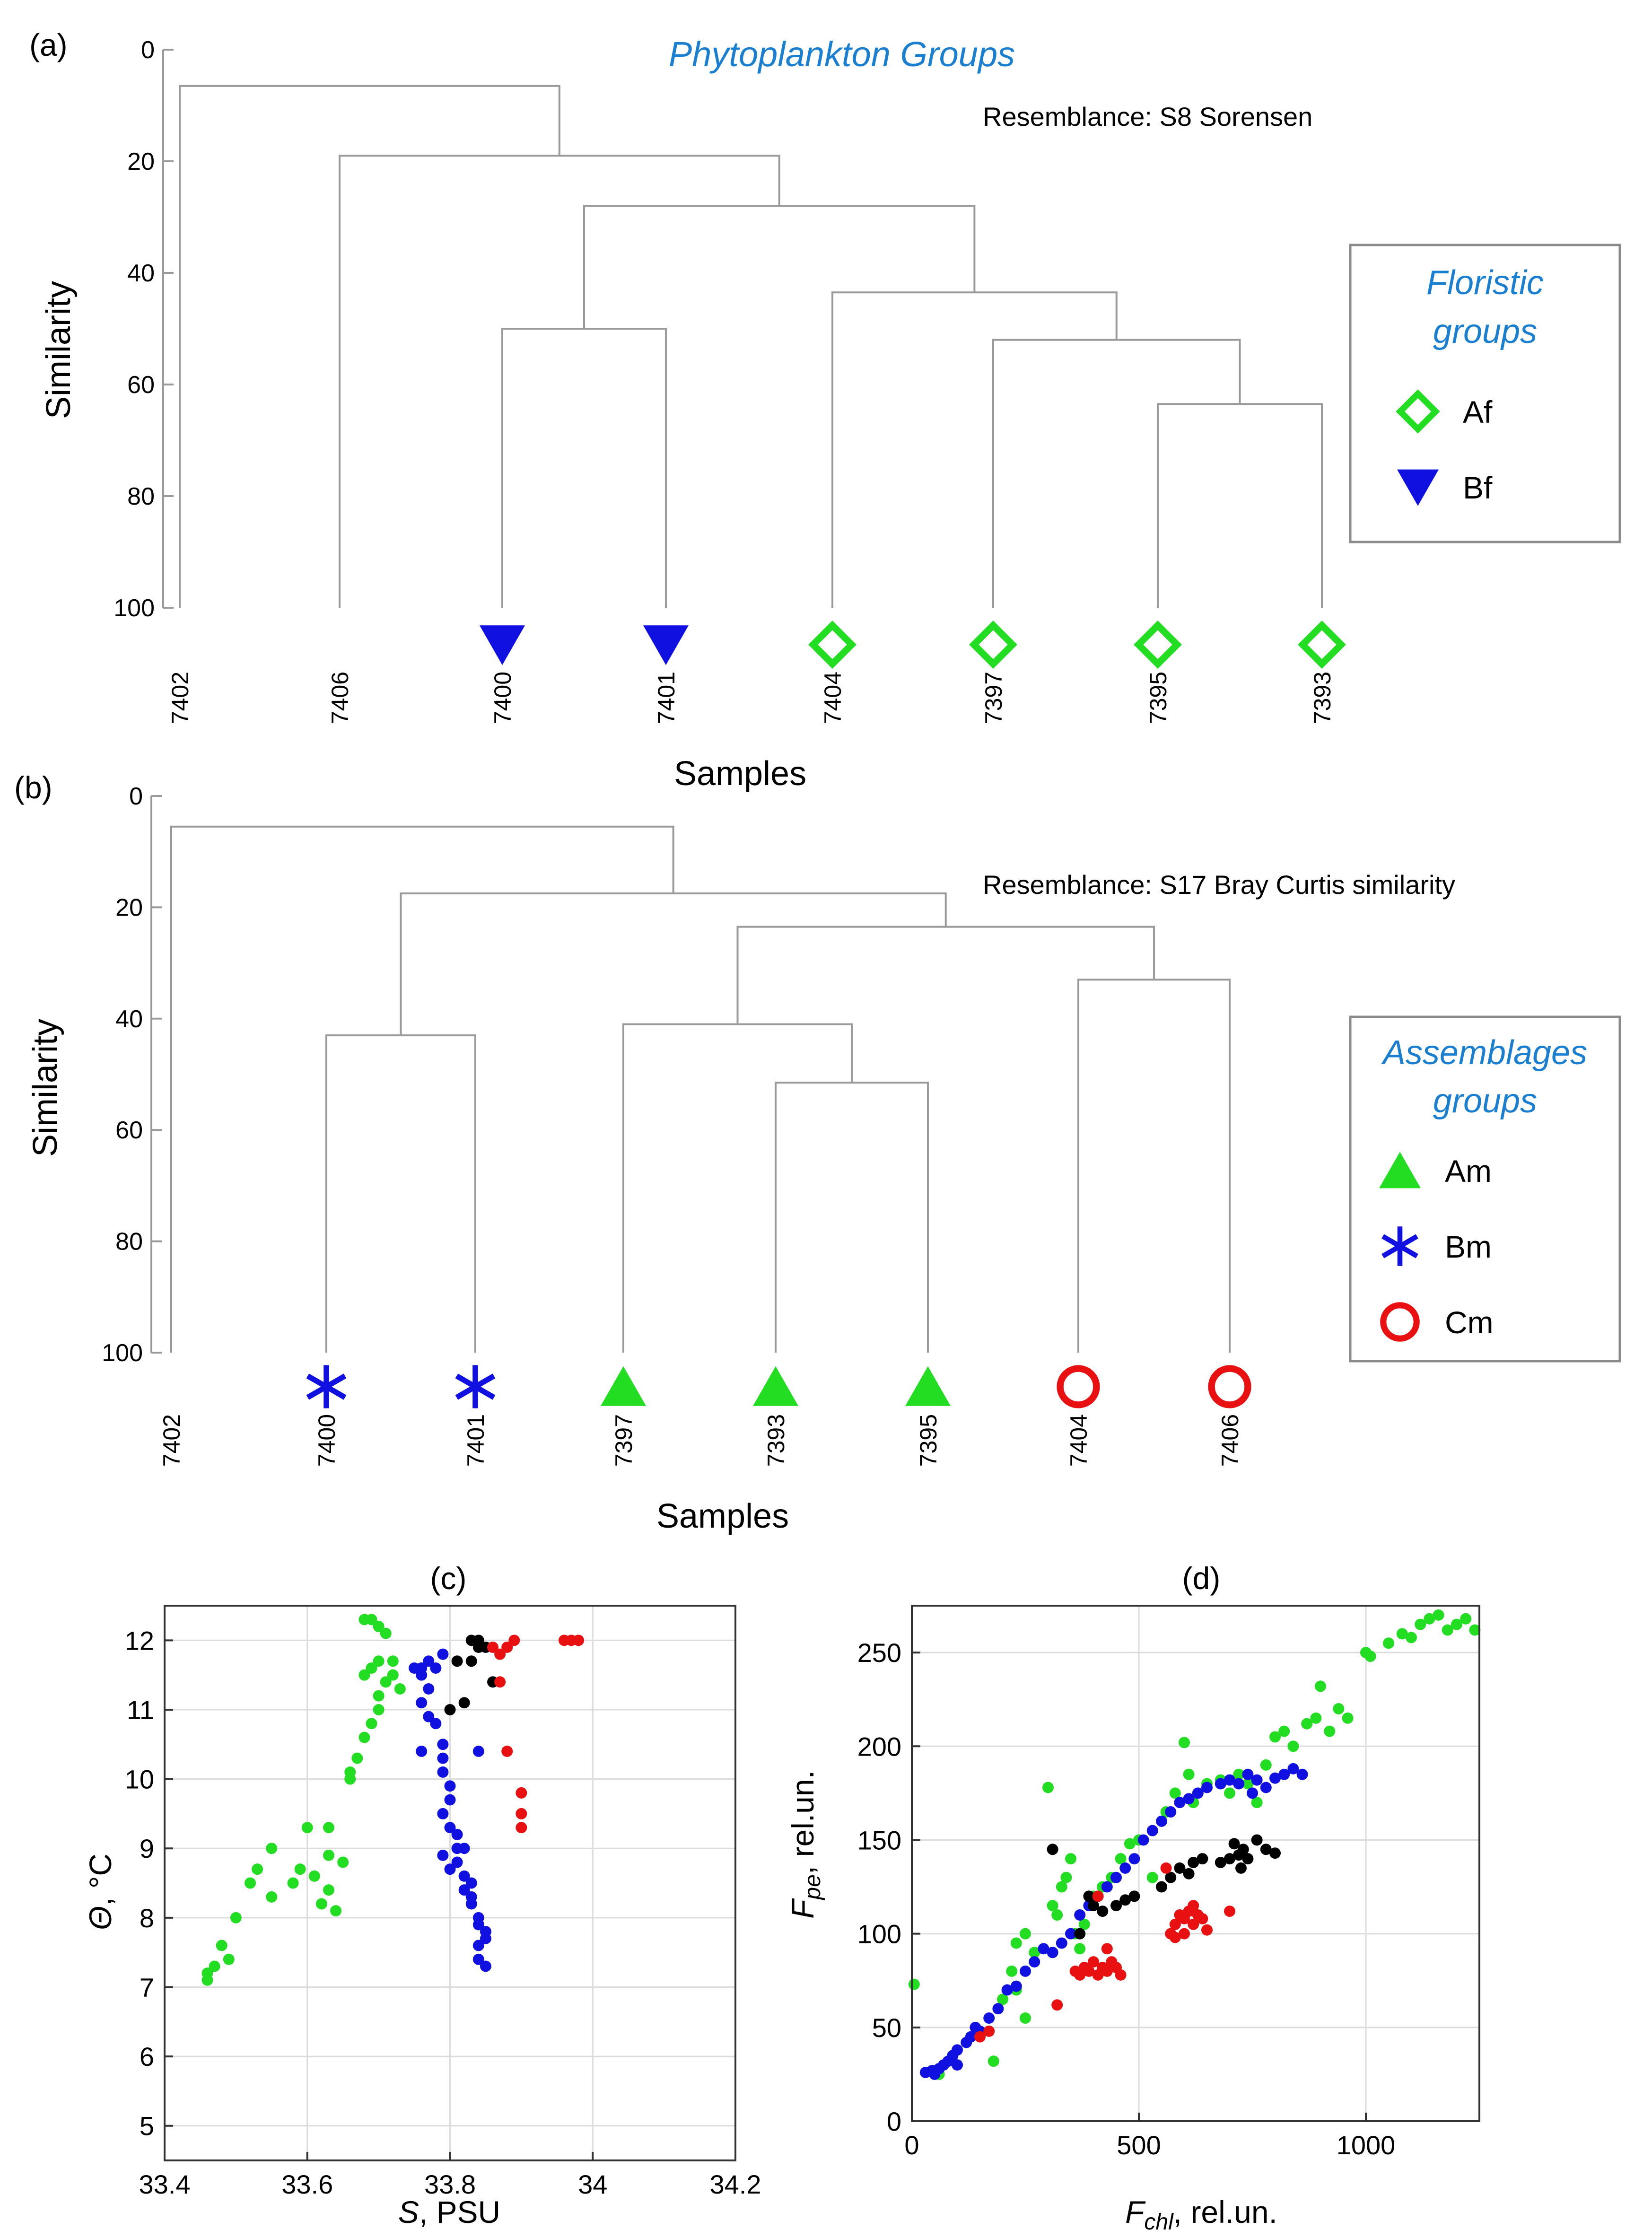 The width and height of the screenshot is (1652, 2238). I want to click on y-tick-label: 250, so click(879, 1653).